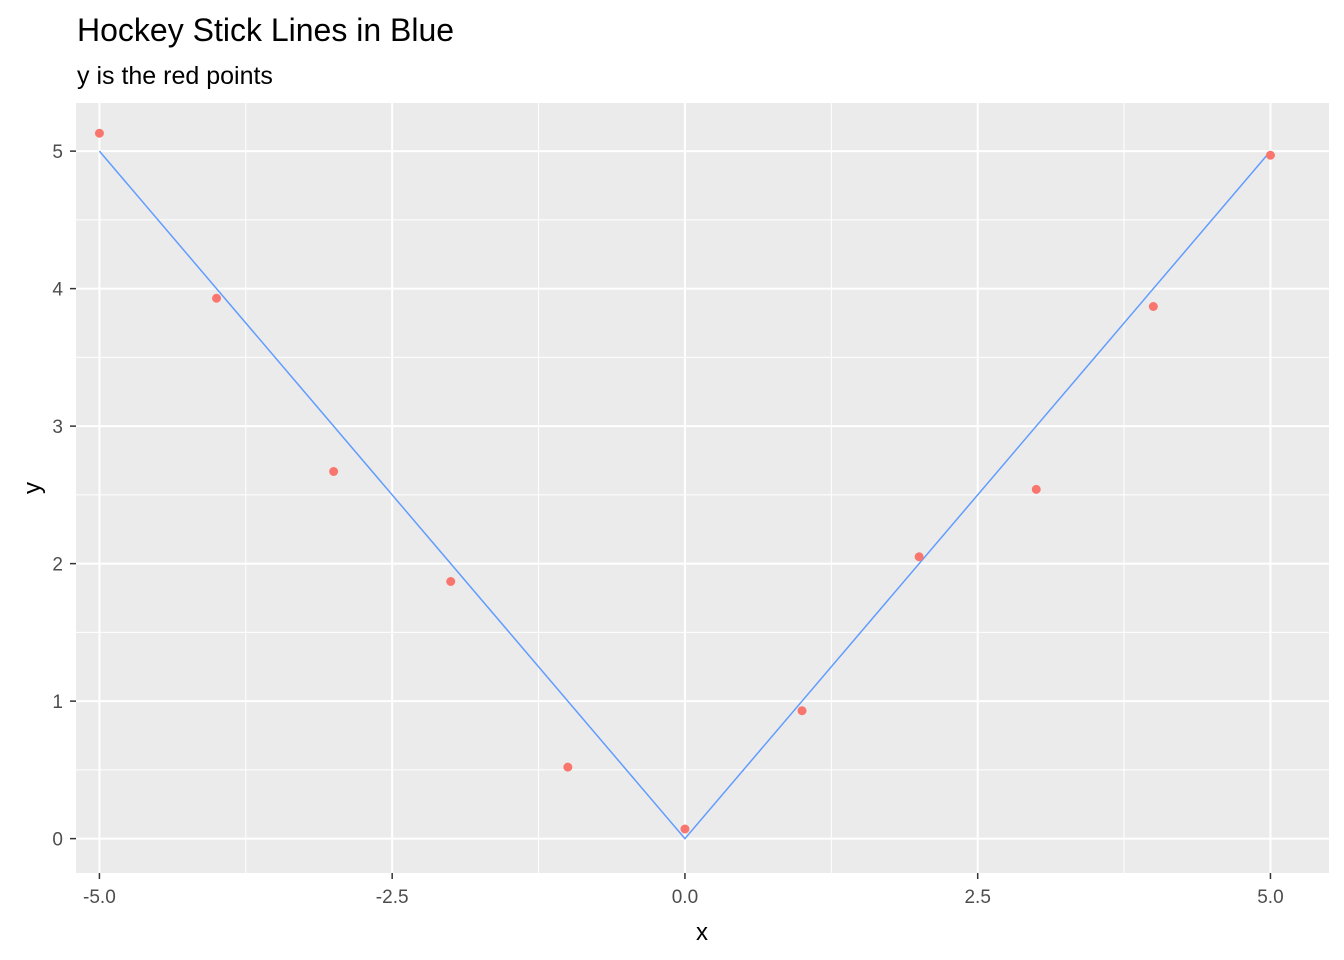 This screenshot has height=960, width=1344. What do you see at coordinates (392, 897) in the screenshot?
I see `x-tick-label: -2.5` at bounding box center [392, 897].